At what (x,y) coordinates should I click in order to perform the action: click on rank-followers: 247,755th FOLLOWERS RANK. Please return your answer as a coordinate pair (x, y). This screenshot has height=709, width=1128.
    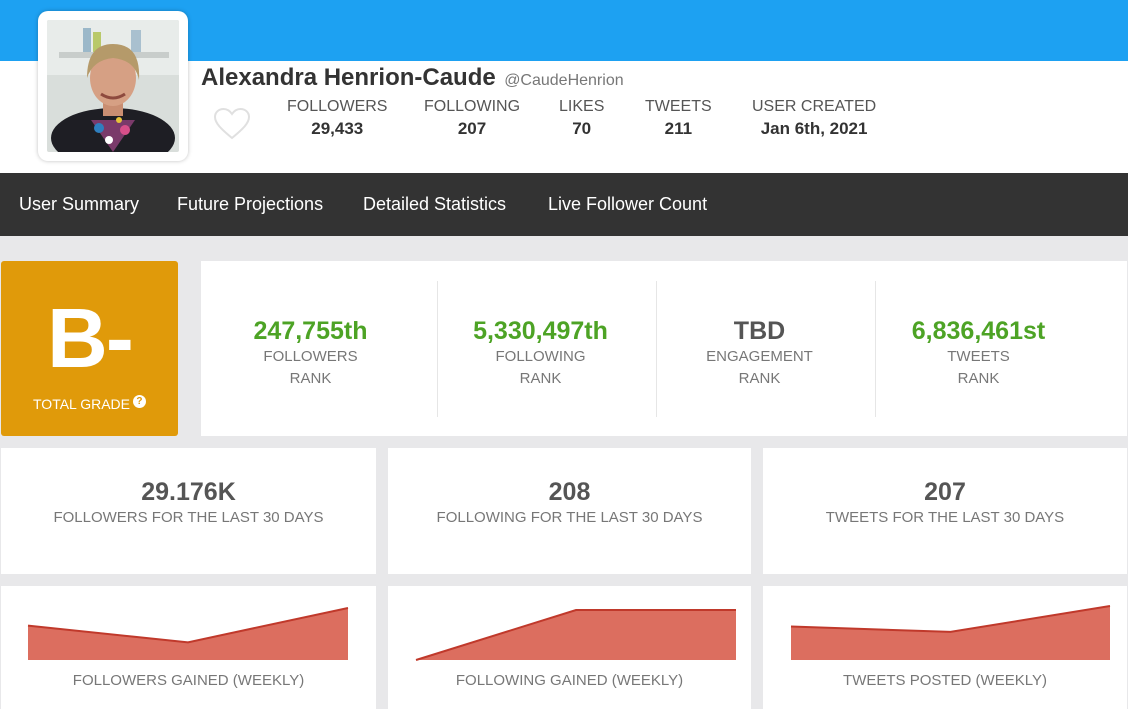
    Looking at the image, I should click on (310, 353).